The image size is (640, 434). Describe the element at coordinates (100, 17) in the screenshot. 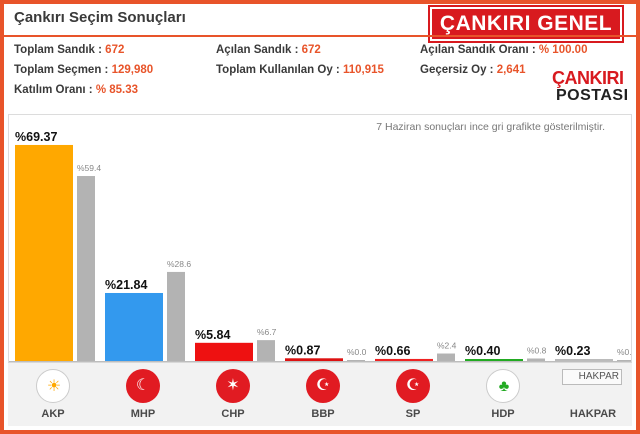

I see `page-title: Çankırı Seçim Sonuçları` at that location.